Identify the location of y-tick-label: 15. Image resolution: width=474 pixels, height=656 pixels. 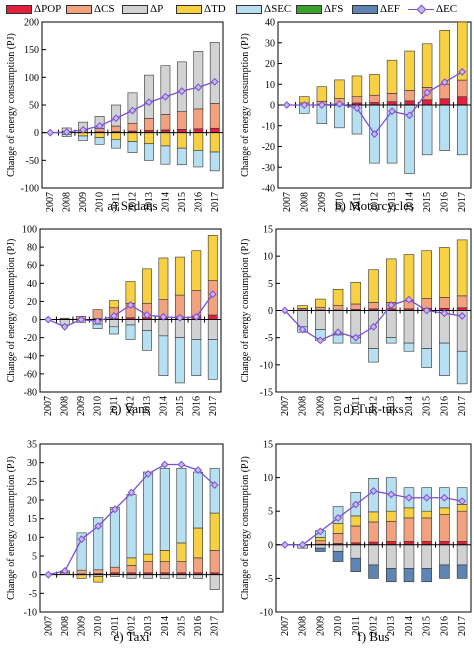
(32, 519).